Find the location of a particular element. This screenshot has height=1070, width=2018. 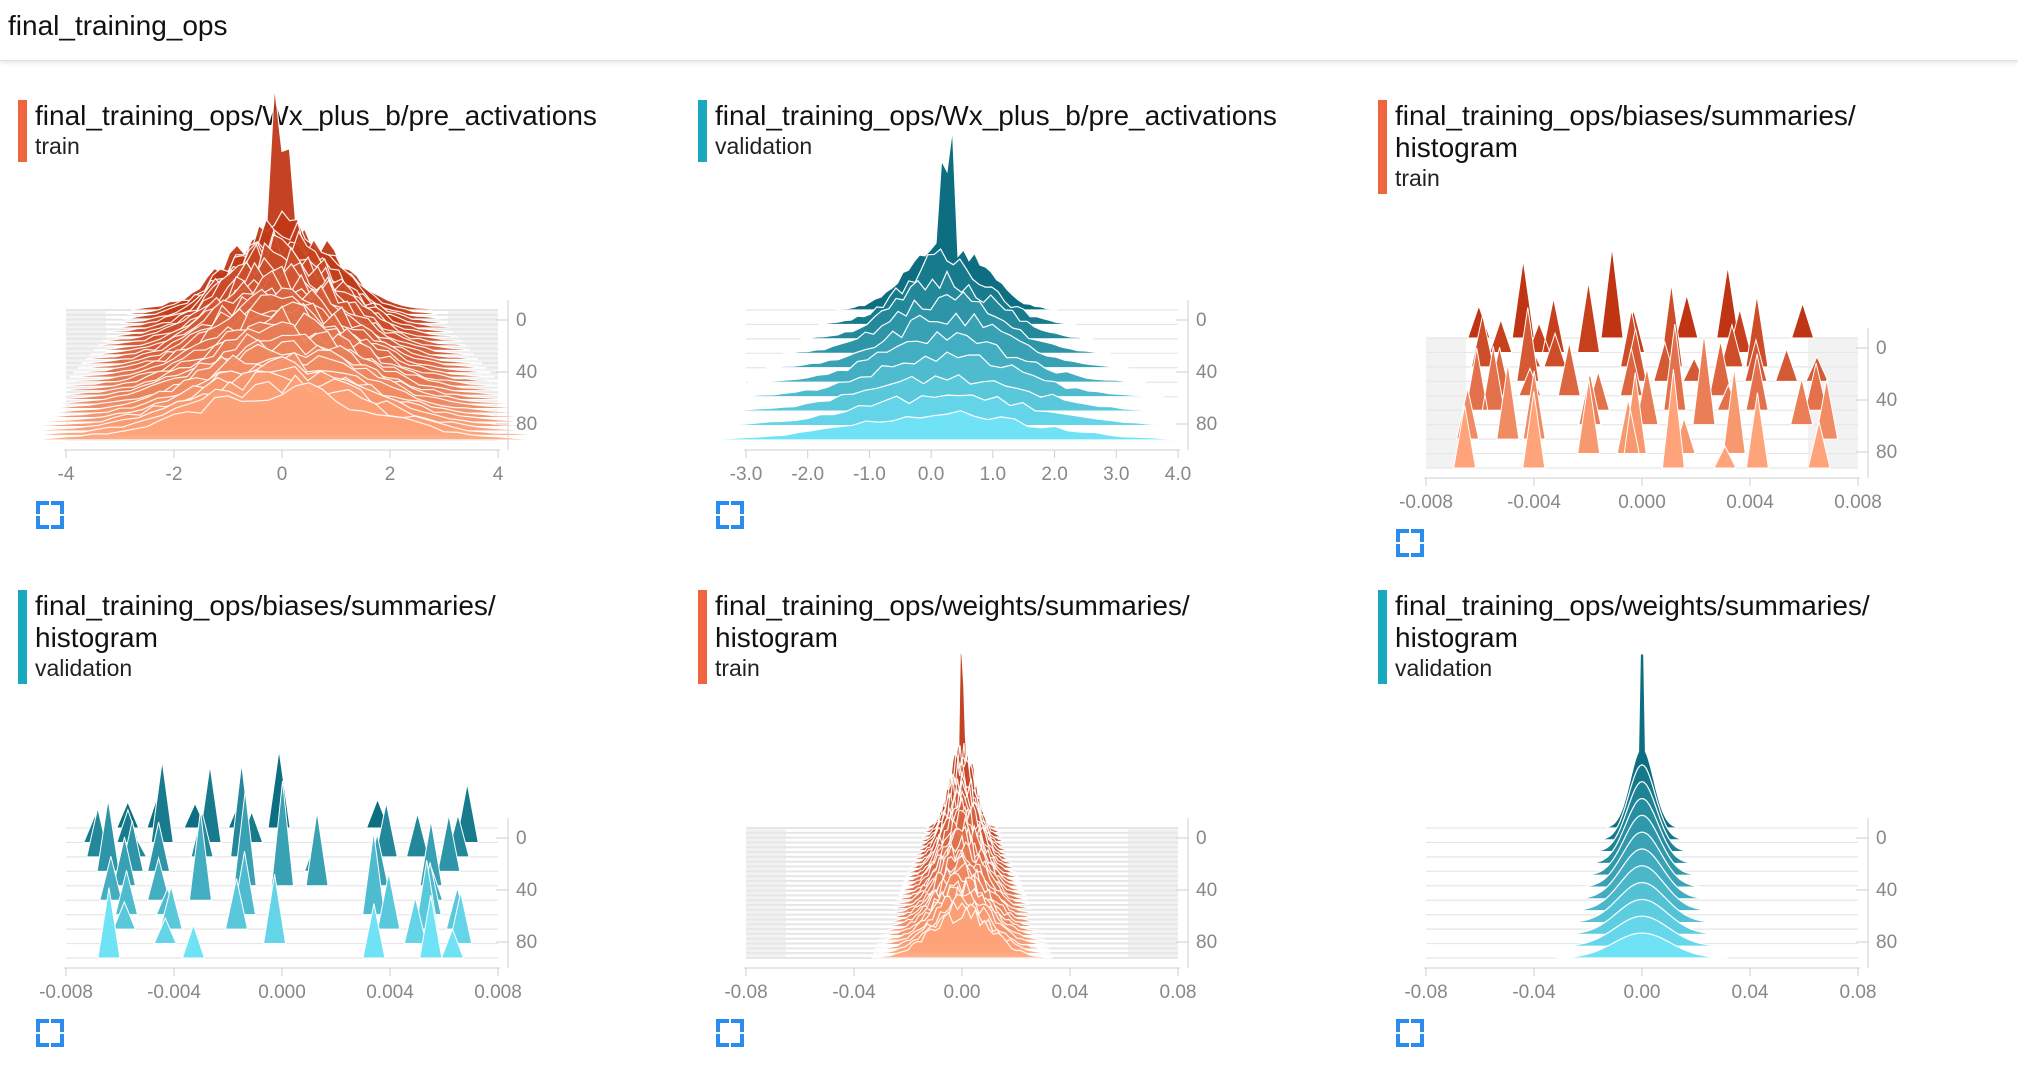

x-tick-label: -0.004 is located at coordinates (174, 992).